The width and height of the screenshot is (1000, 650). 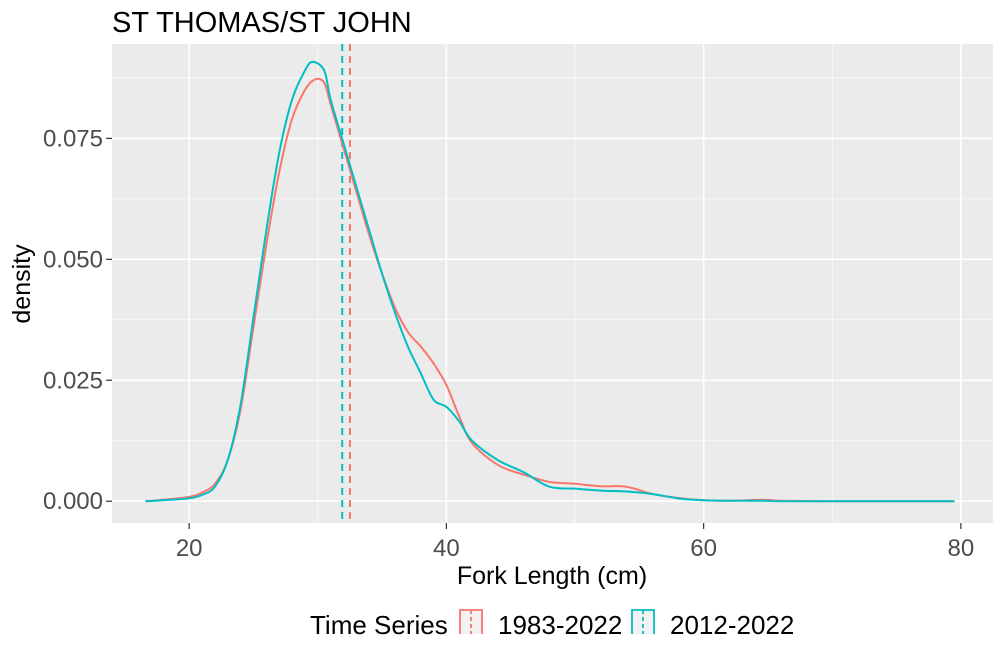 What do you see at coordinates (960, 548) in the screenshot?
I see `x-tick-label: 80` at bounding box center [960, 548].